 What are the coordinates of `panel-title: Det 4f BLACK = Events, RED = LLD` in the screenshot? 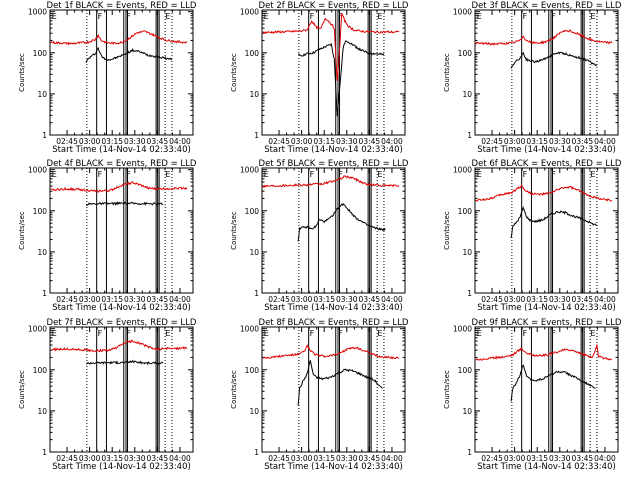 It's located at (122, 164).